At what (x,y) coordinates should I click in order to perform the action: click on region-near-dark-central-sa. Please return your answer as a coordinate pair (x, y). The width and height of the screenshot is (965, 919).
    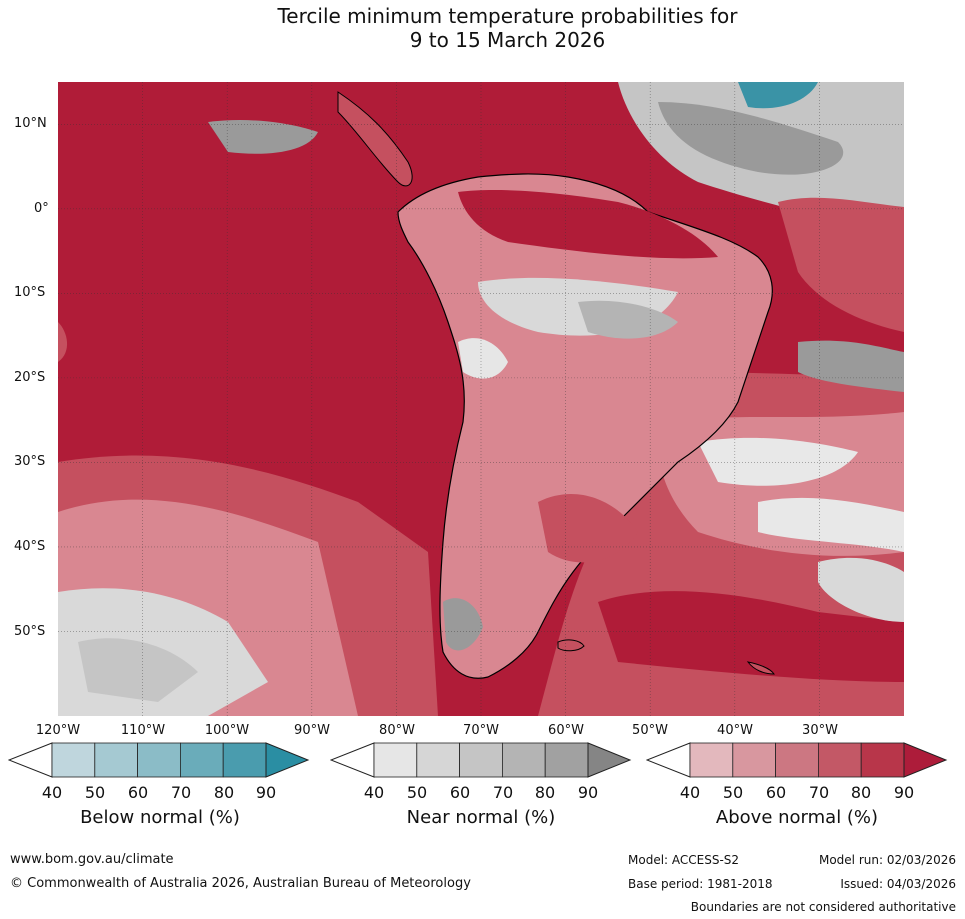
    Looking at the image, I should click on (628, 319).